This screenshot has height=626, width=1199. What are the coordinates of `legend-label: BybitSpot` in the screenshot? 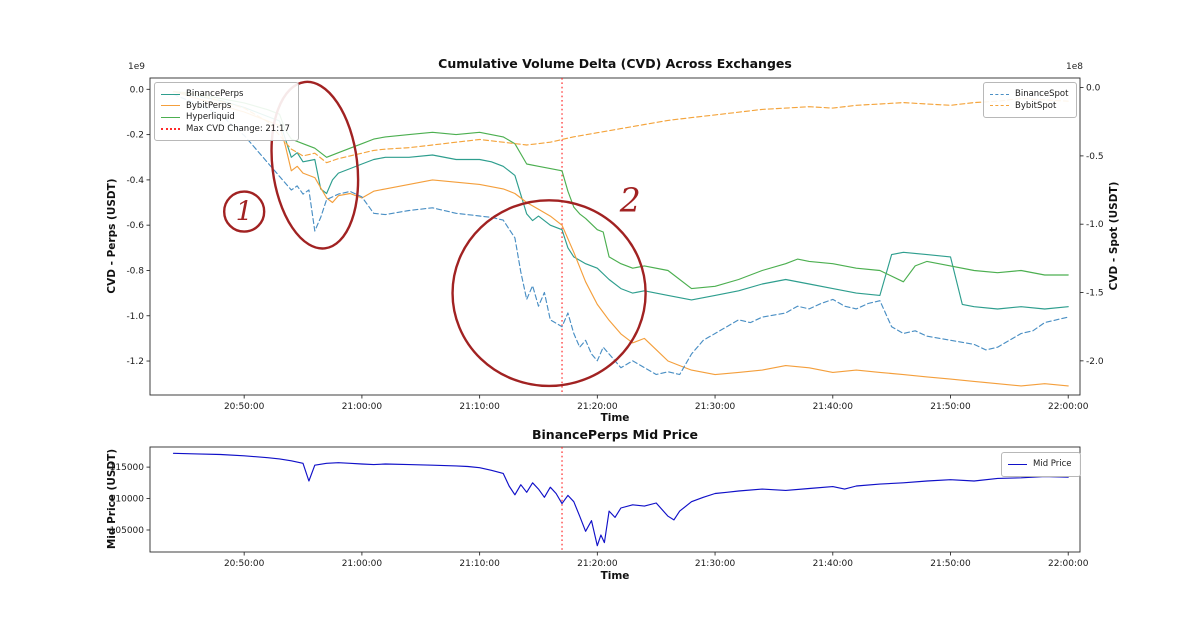 It's located at (1036, 105).